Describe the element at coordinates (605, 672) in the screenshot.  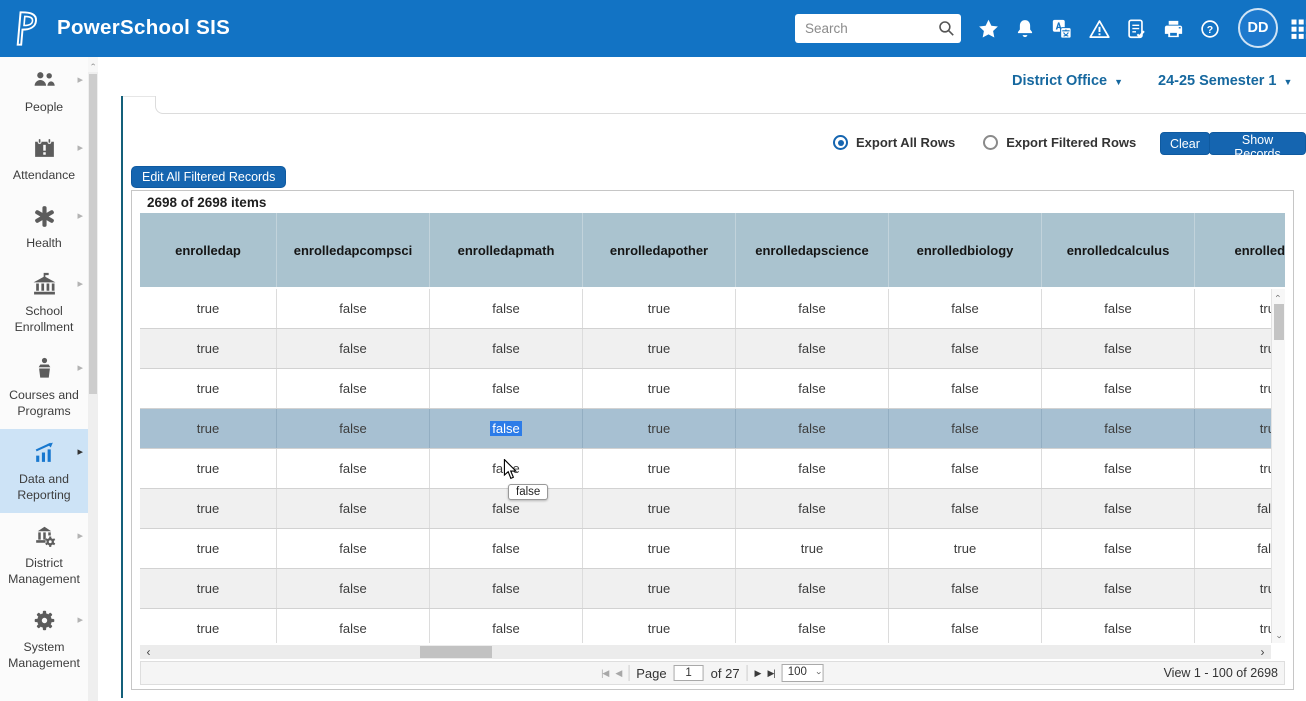
I see `first-page-button: |◀` at that location.